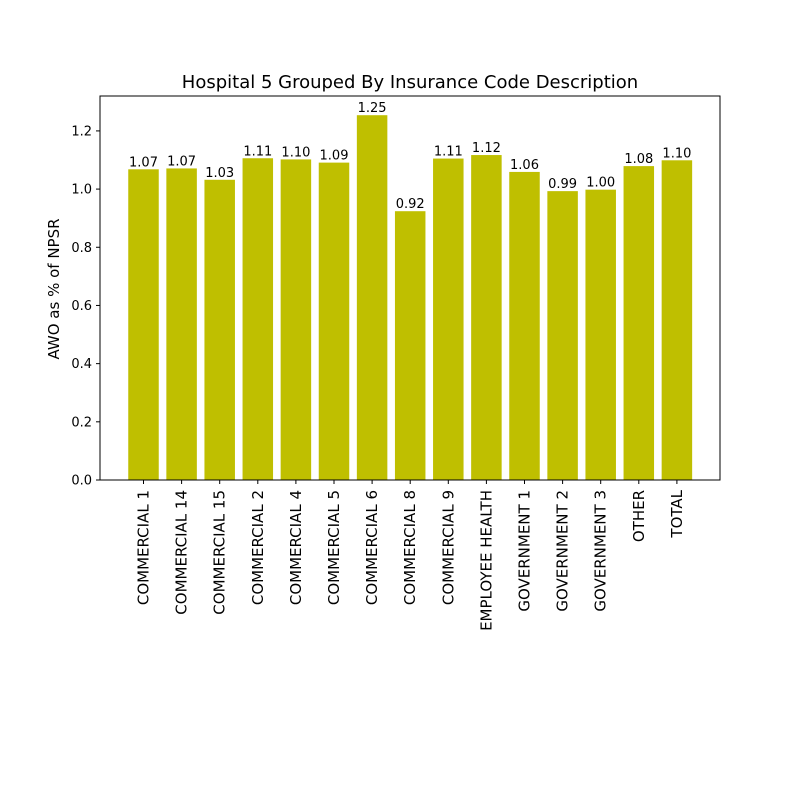 The height and width of the screenshot is (800, 800). What do you see at coordinates (81, 364) in the screenshot?
I see `y-tick-label: 0.4` at bounding box center [81, 364].